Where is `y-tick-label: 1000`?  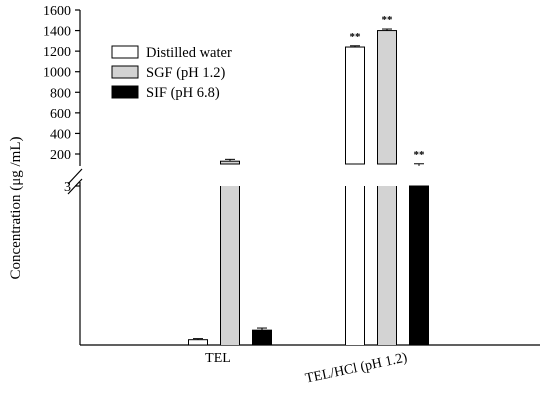
y-tick-label: 1000 is located at coordinates (57, 73).